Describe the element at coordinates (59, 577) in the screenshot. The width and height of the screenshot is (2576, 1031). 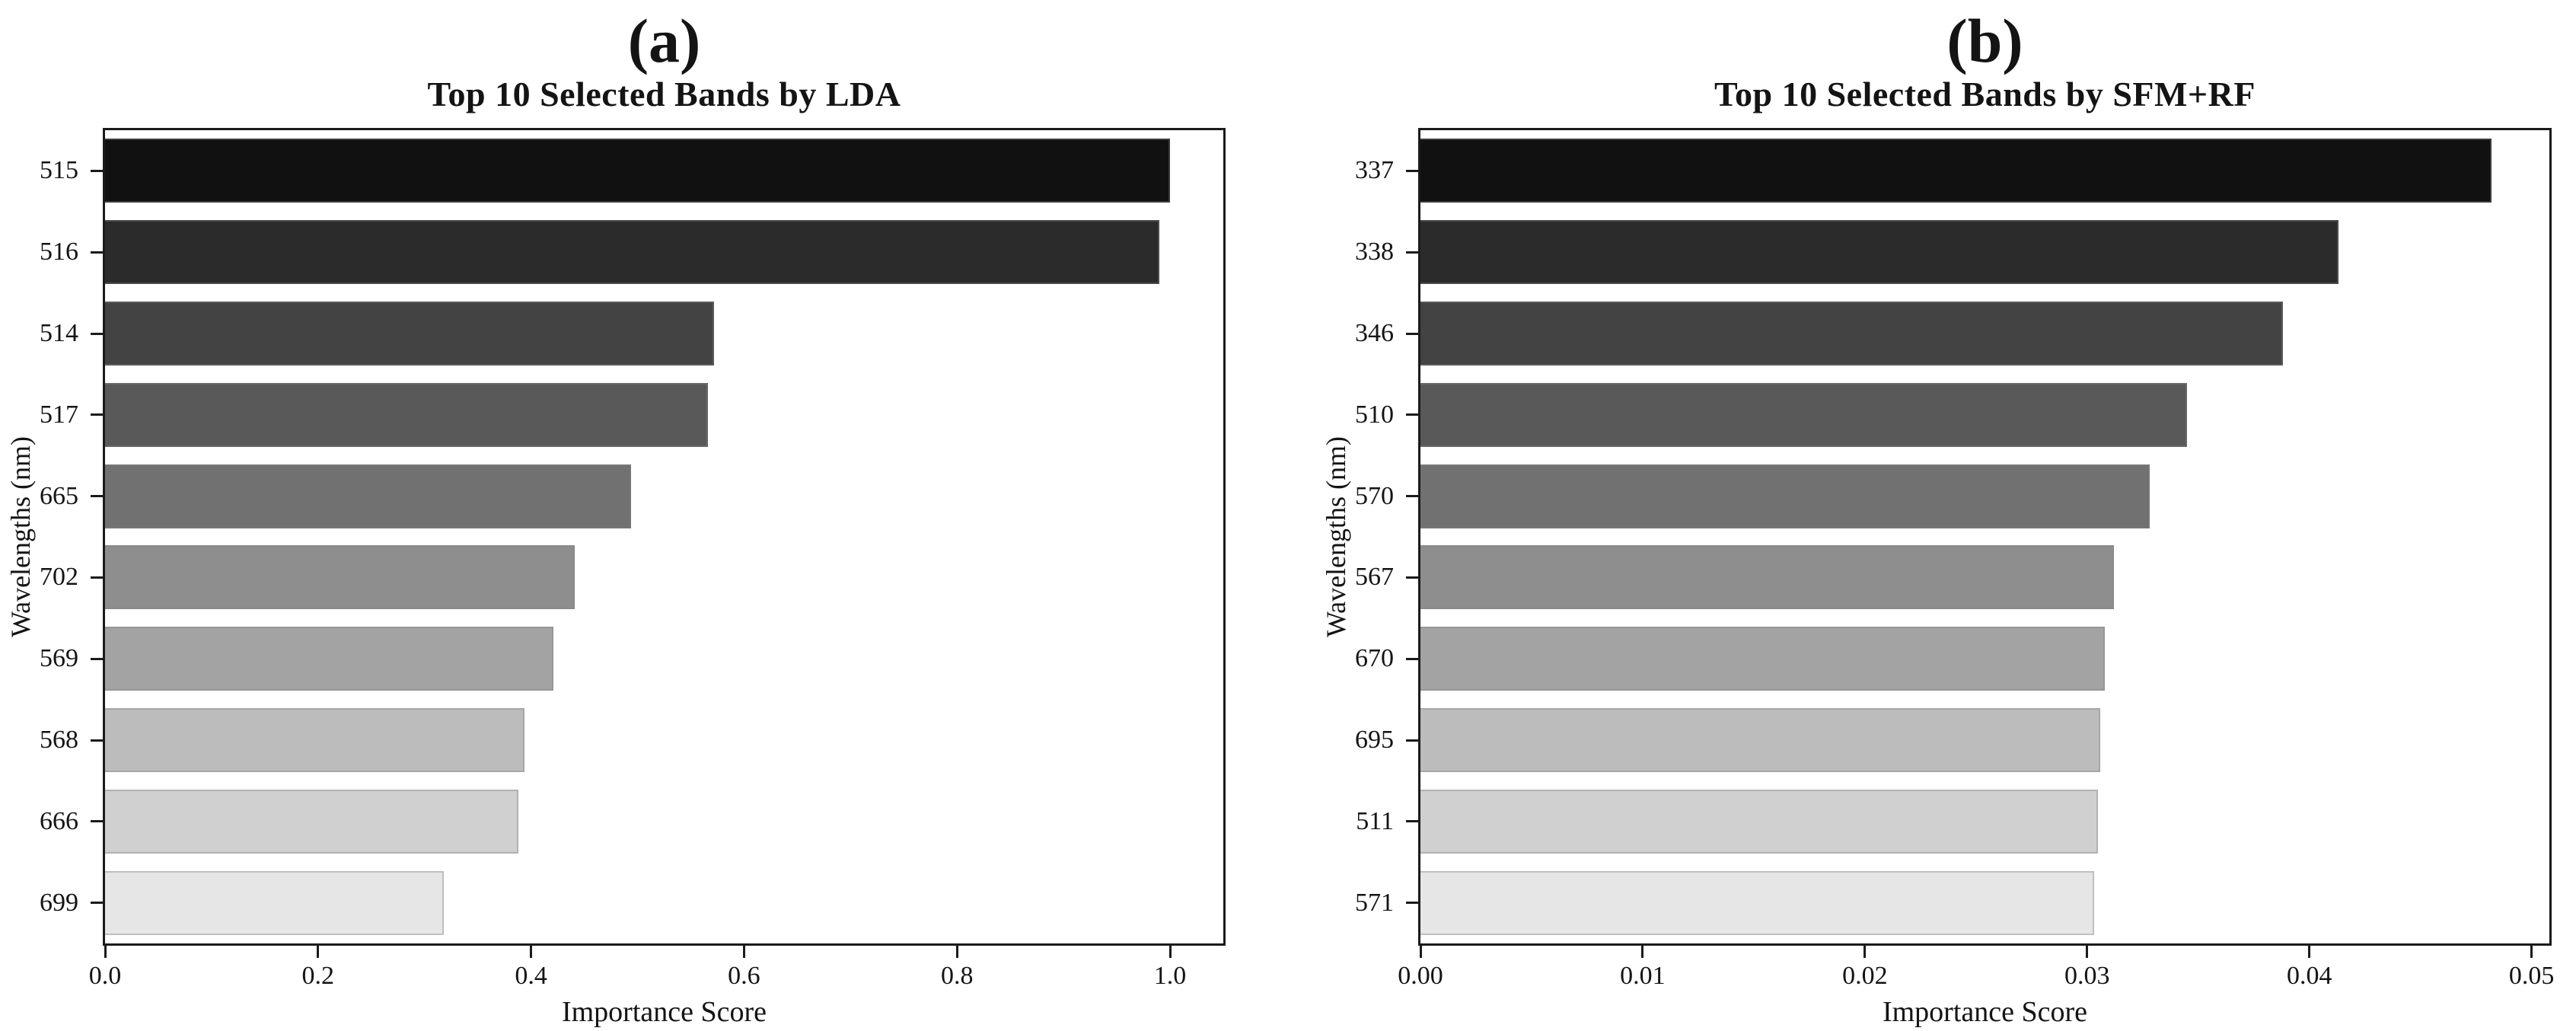
I see `ytick-label: 702` at that location.